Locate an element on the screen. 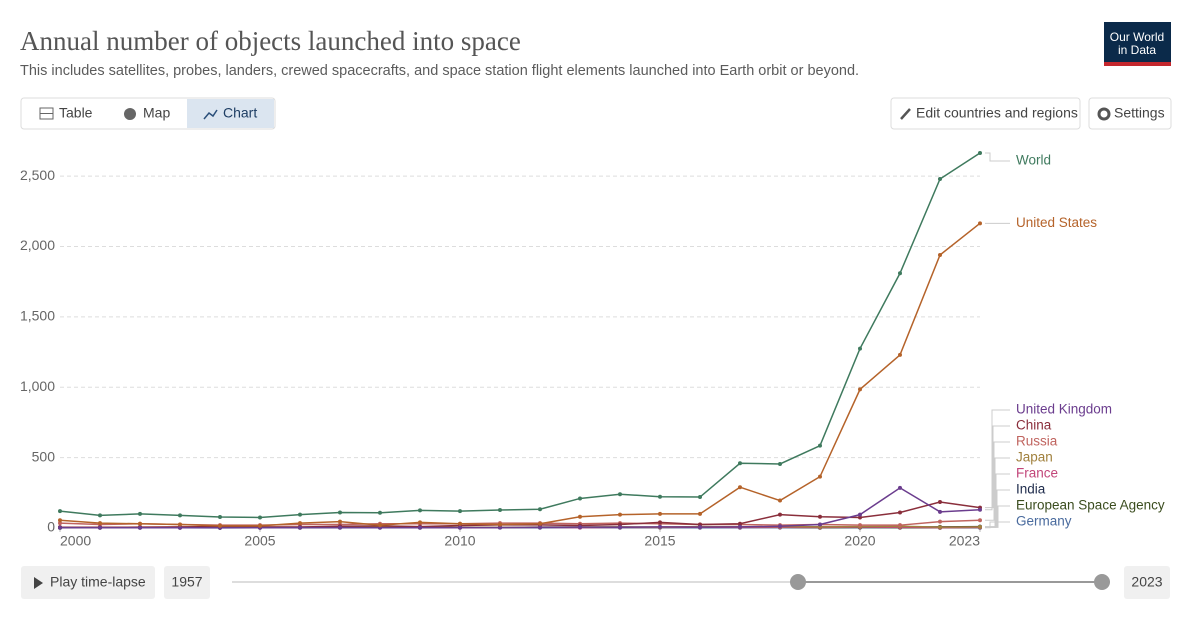  button-label: Edit countries and regions is located at coordinates (997, 113).